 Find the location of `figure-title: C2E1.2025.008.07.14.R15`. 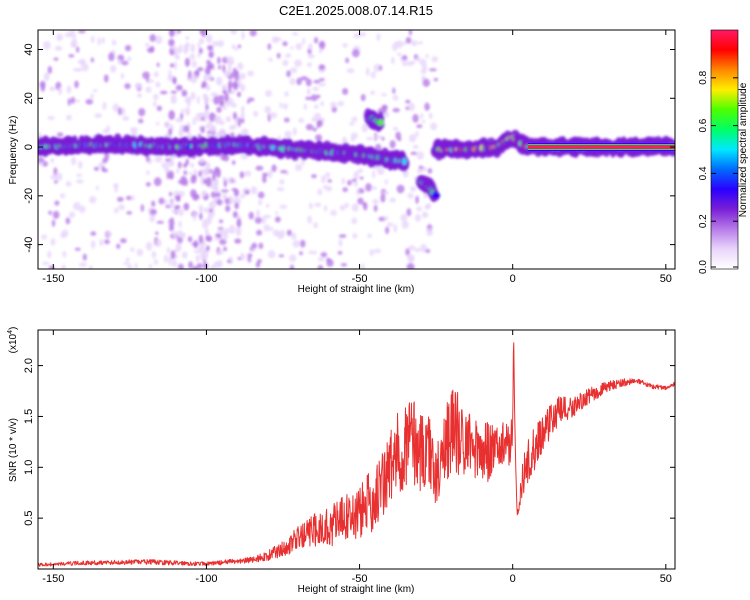

figure-title: C2E1.2025.008.07.14.R15 is located at coordinates (356, 10).